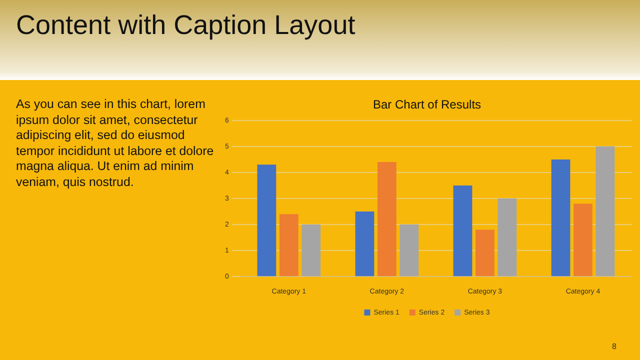 This screenshot has width=640, height=360. Describe the element at coordinates (614, 346) in the screenshot. I see `text: 8` at that location.